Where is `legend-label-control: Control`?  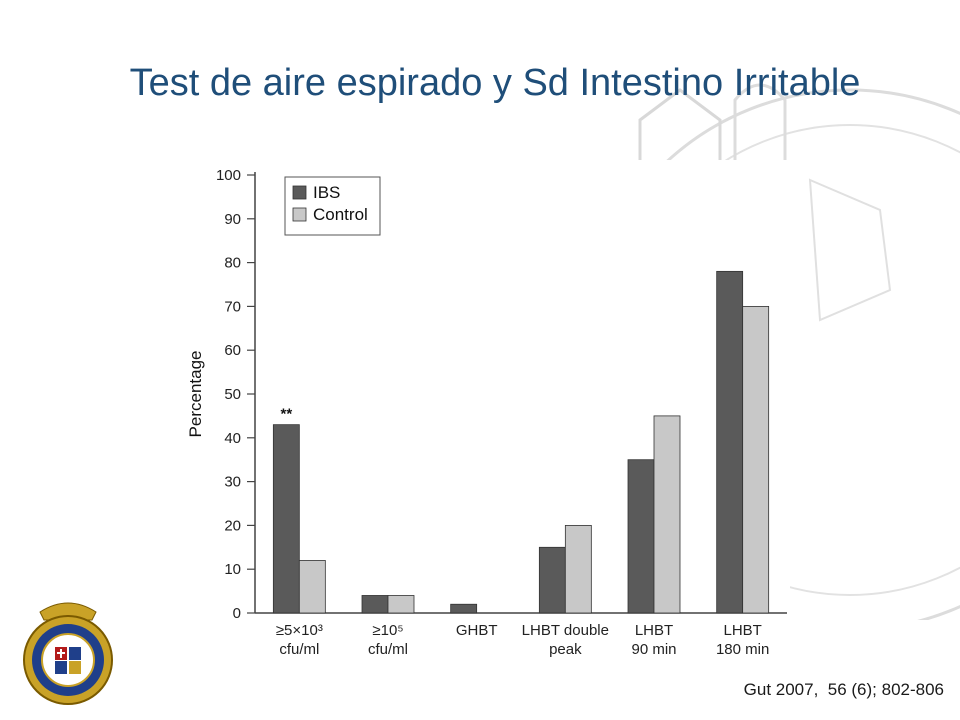
legend-label-control: Control is located at coordinates (340, 214).